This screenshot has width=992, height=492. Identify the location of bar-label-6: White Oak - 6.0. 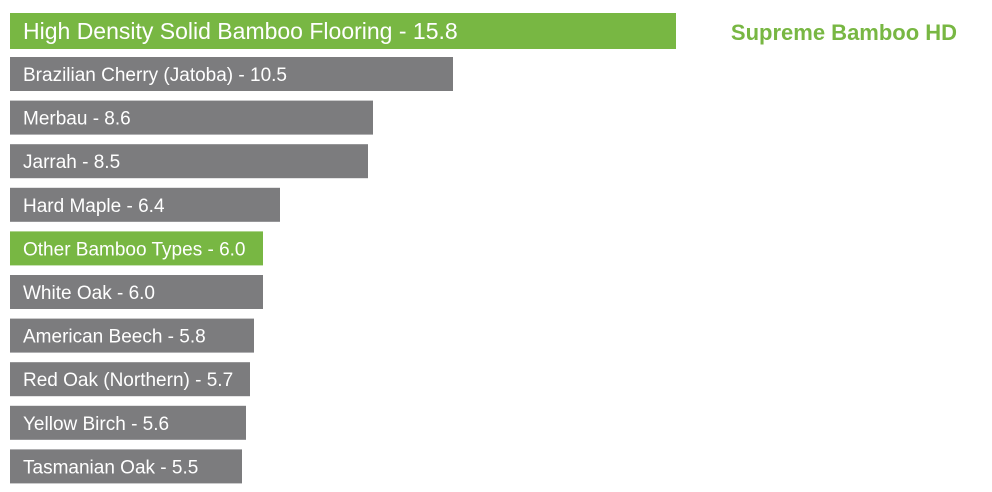
(89, 293).